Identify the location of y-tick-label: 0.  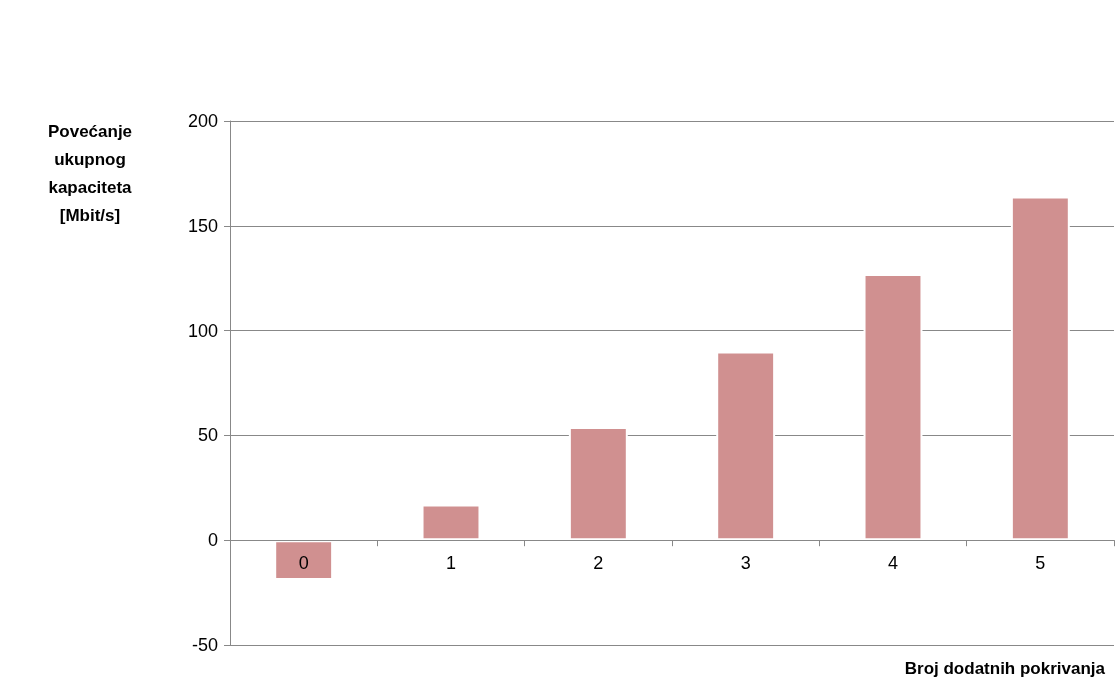
(212, 540).